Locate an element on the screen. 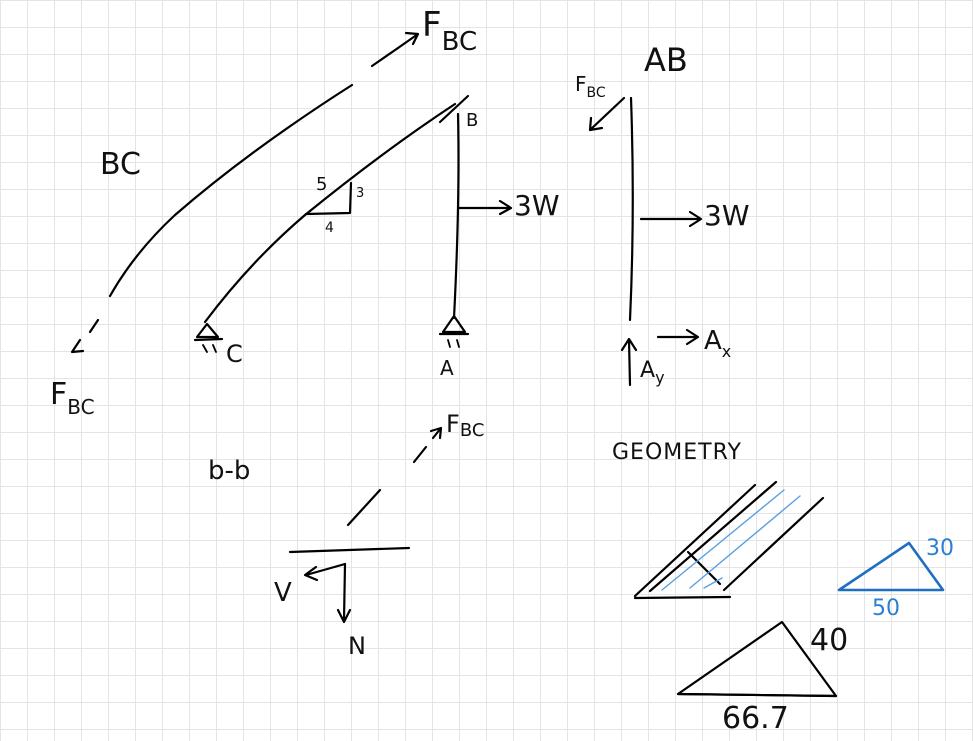 Image resolution: width=973 pixels, height=741 pixels. section-cut-line is located at coordinates (349, 550).